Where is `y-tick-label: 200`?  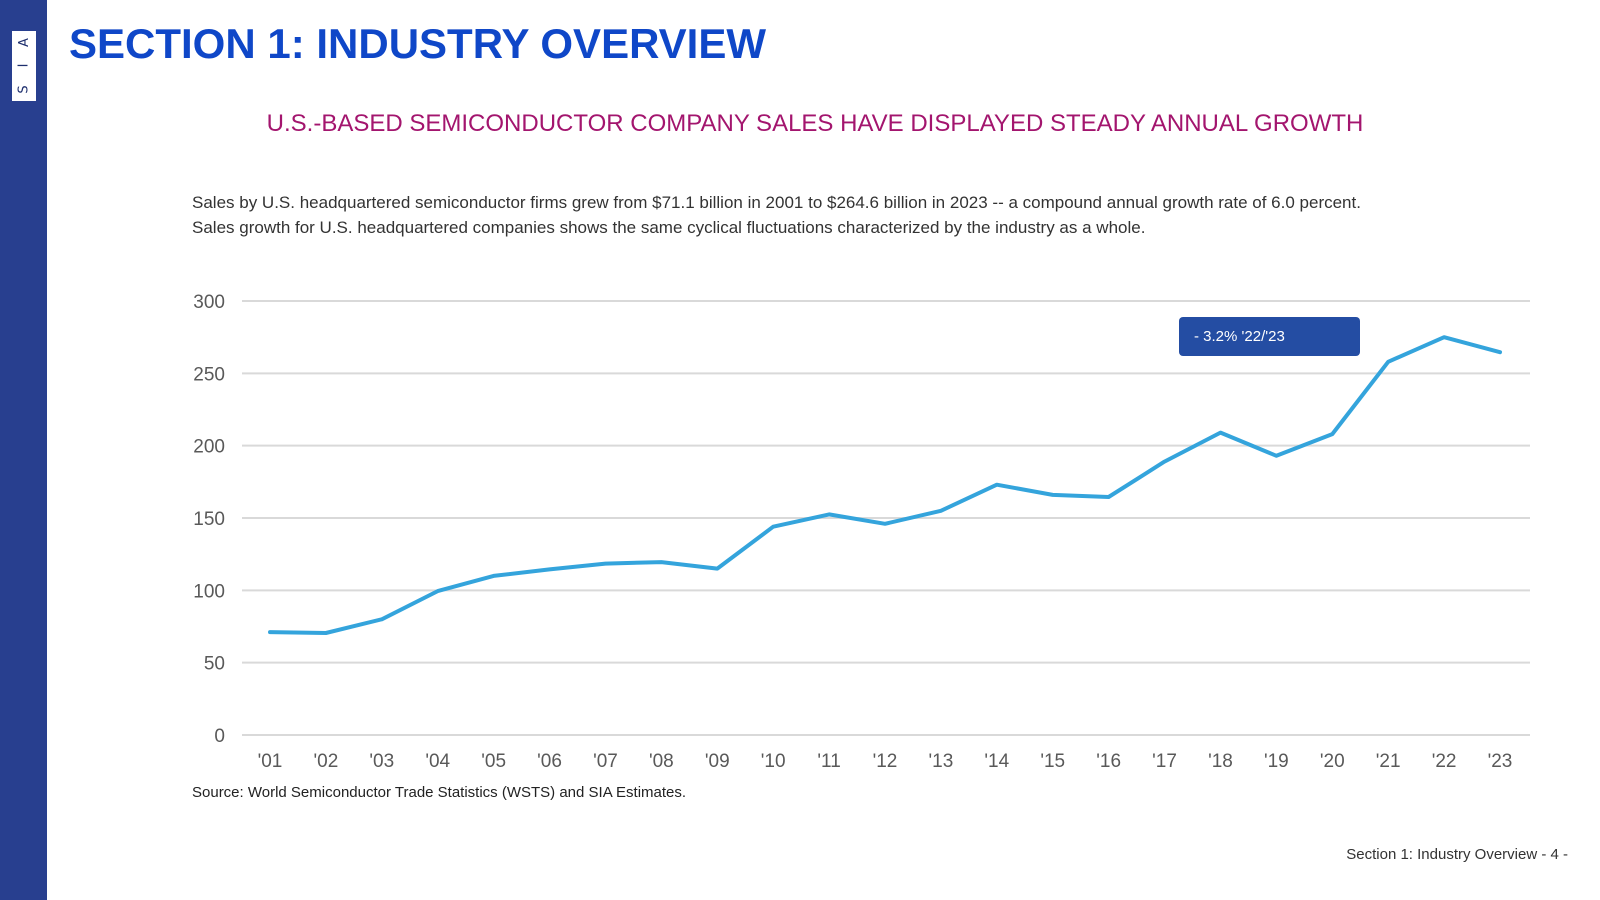 y-tick-label: 200 is located at coordinates (209, 447).